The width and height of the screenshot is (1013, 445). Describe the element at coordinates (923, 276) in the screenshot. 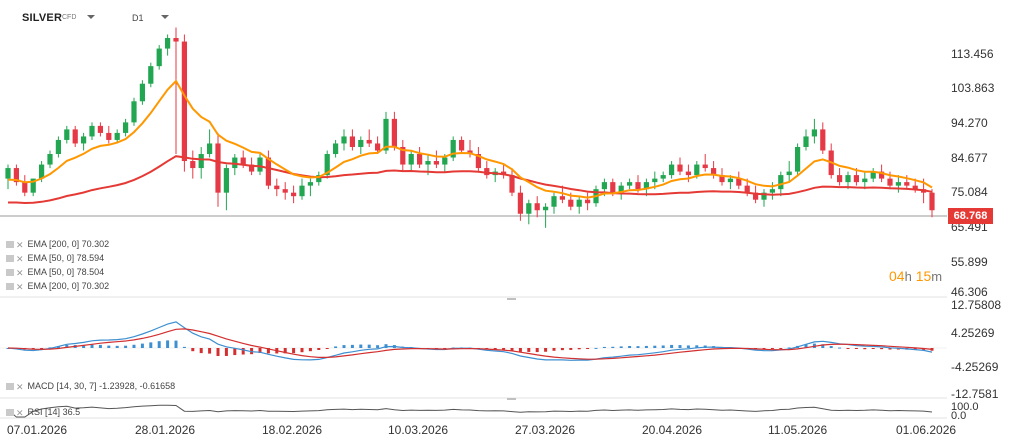

I see `countdown-minutes: 15` at that location.